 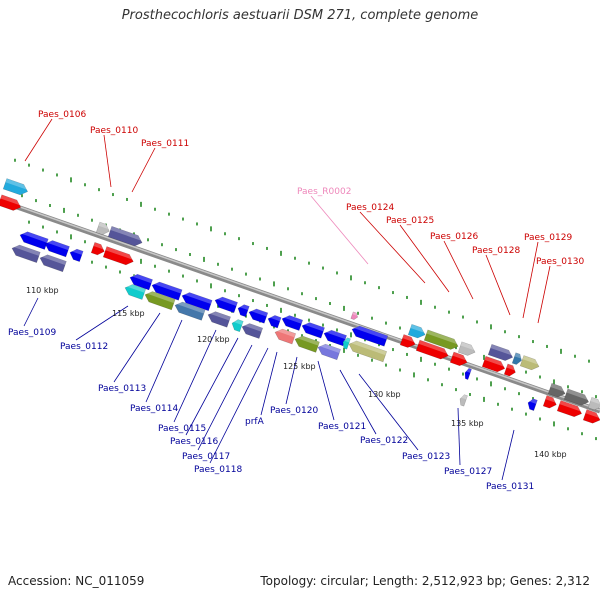 I want to click on label-paes-0112: Paes_0112, so click(x=84, y=347).